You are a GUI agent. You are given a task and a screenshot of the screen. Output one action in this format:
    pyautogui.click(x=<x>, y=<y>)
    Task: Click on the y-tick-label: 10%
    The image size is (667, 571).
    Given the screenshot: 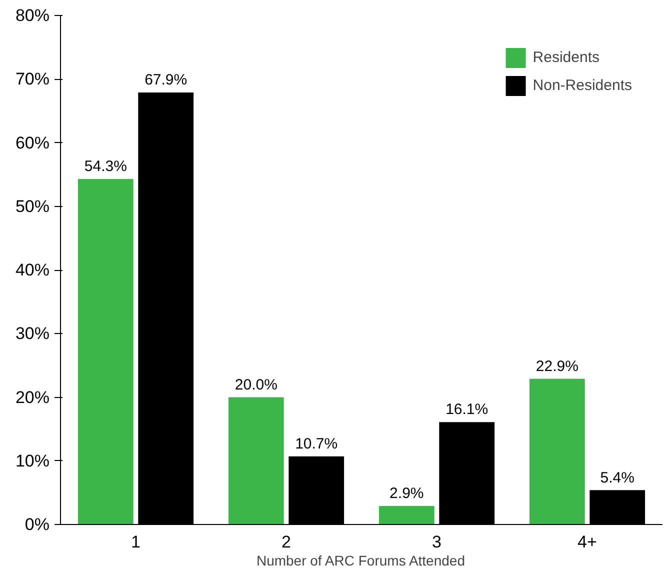 What is the action you would take?
    pyautogui.click(x=32, y=460)
    